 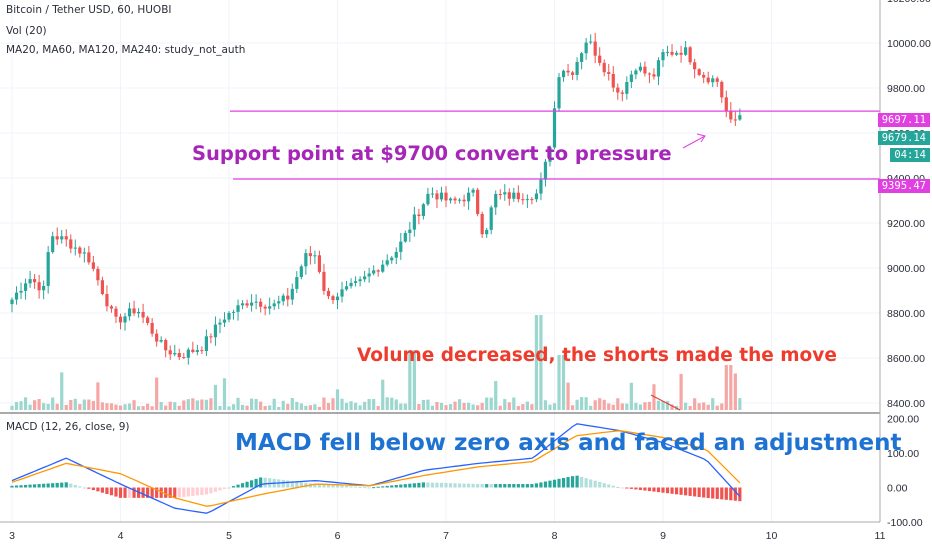 What do you see at coordinates (89, 10) in the screenshot?
I see `symbol-legend: Bitcoin / Tether USD, 60, HUOBI` at bounding box center [89, 10].